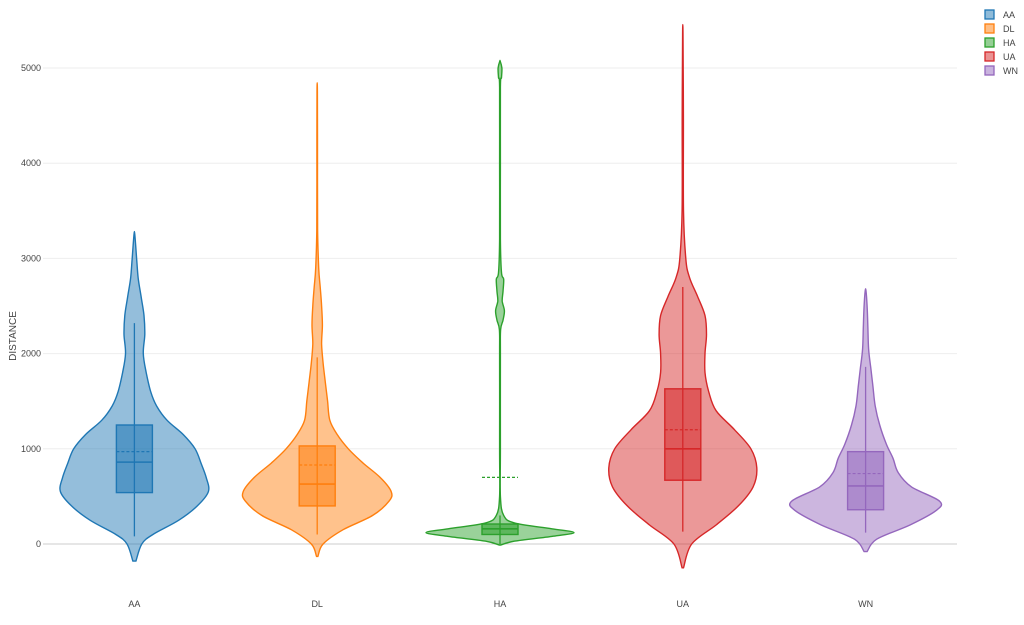  I want to click on violin-ha, so click(500, 302).